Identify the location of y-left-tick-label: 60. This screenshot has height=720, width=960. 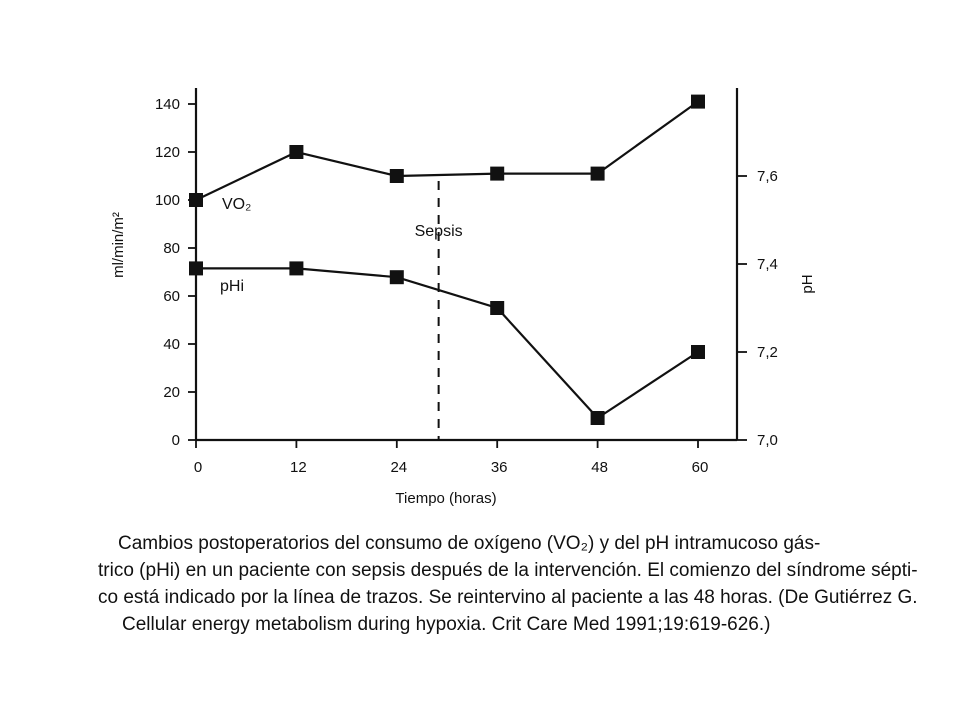
(171, 296).